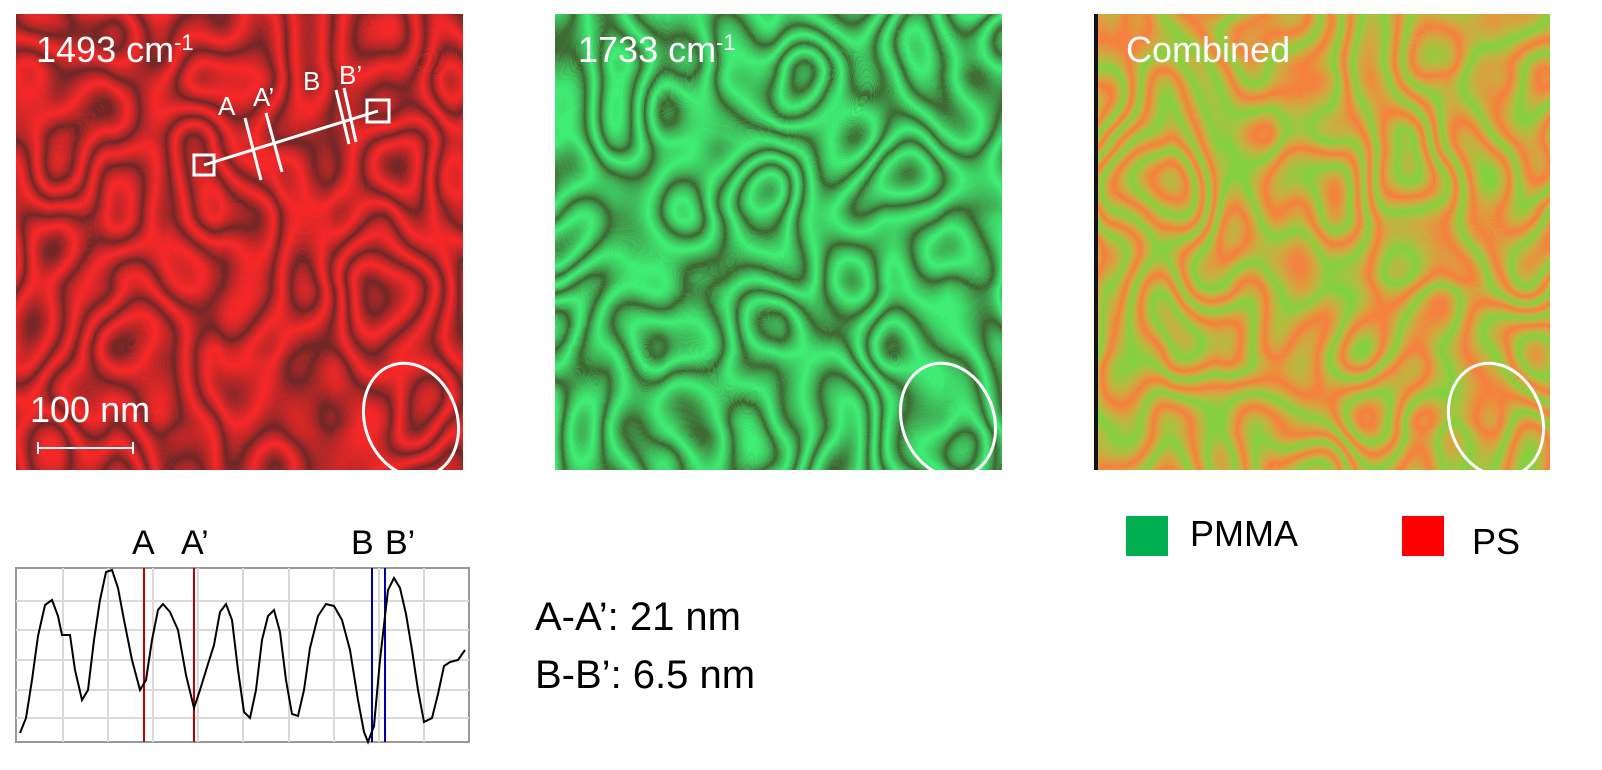 This screenshot has width=1602, height=770. What do you see at coordinates (143, 543) in the screenshot?
I see `profile-marker: A` at bounding box center [143, 543].